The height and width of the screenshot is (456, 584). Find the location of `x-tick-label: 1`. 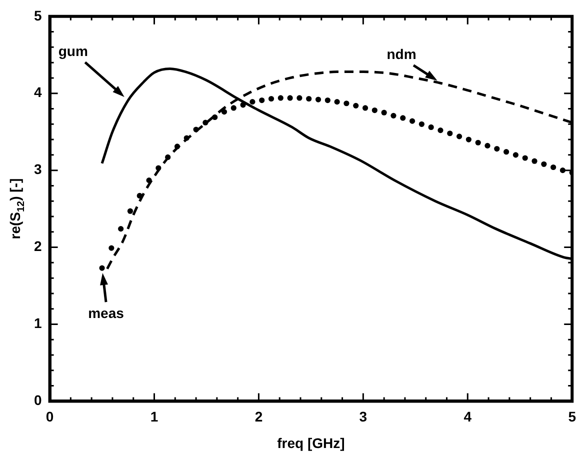

x-tick-label: 1 is located at coordinates (154, 416).